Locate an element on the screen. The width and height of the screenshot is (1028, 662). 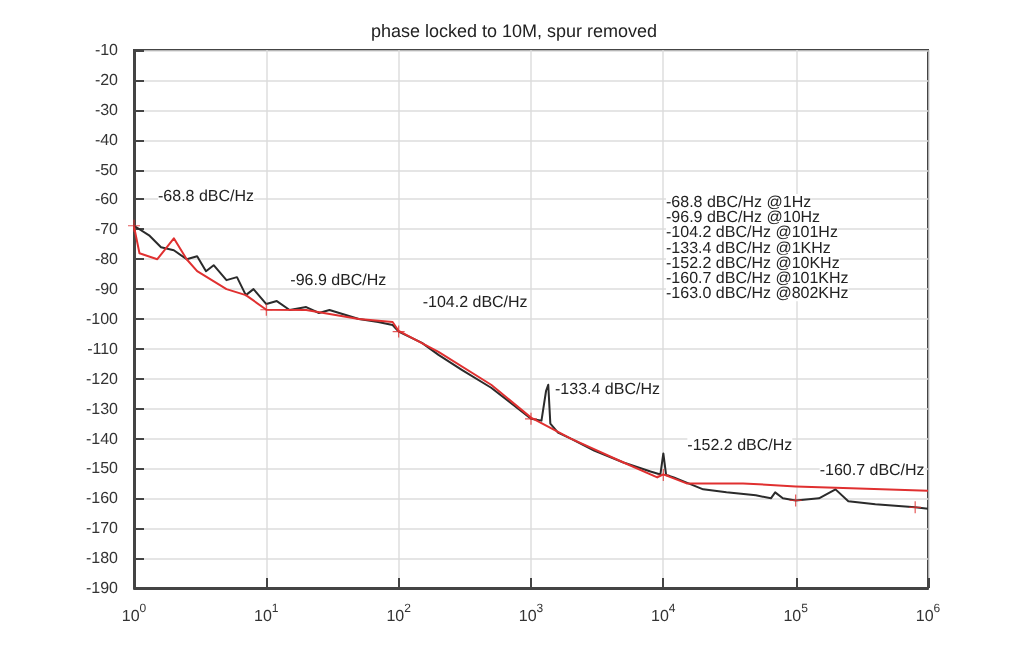
y-tick-label: -130 is located at coordinates (102, 408).